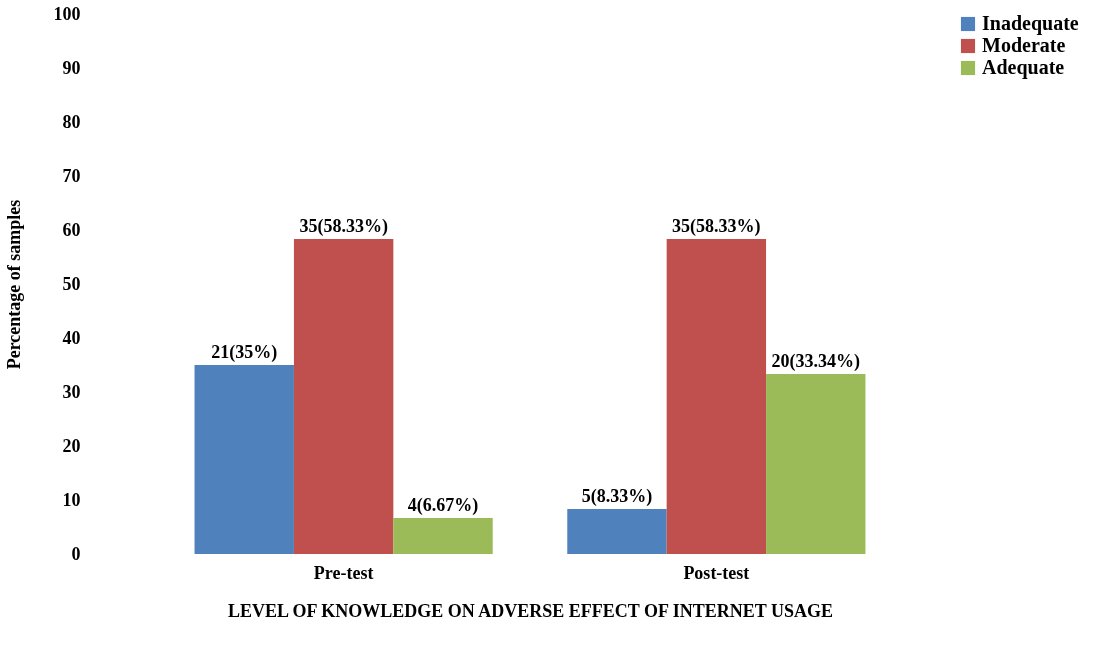  What do you see at coordinates (343, 572) in the screenshot?
I see `x-tick-label: Pre-test` at bounding box center [343, 572].